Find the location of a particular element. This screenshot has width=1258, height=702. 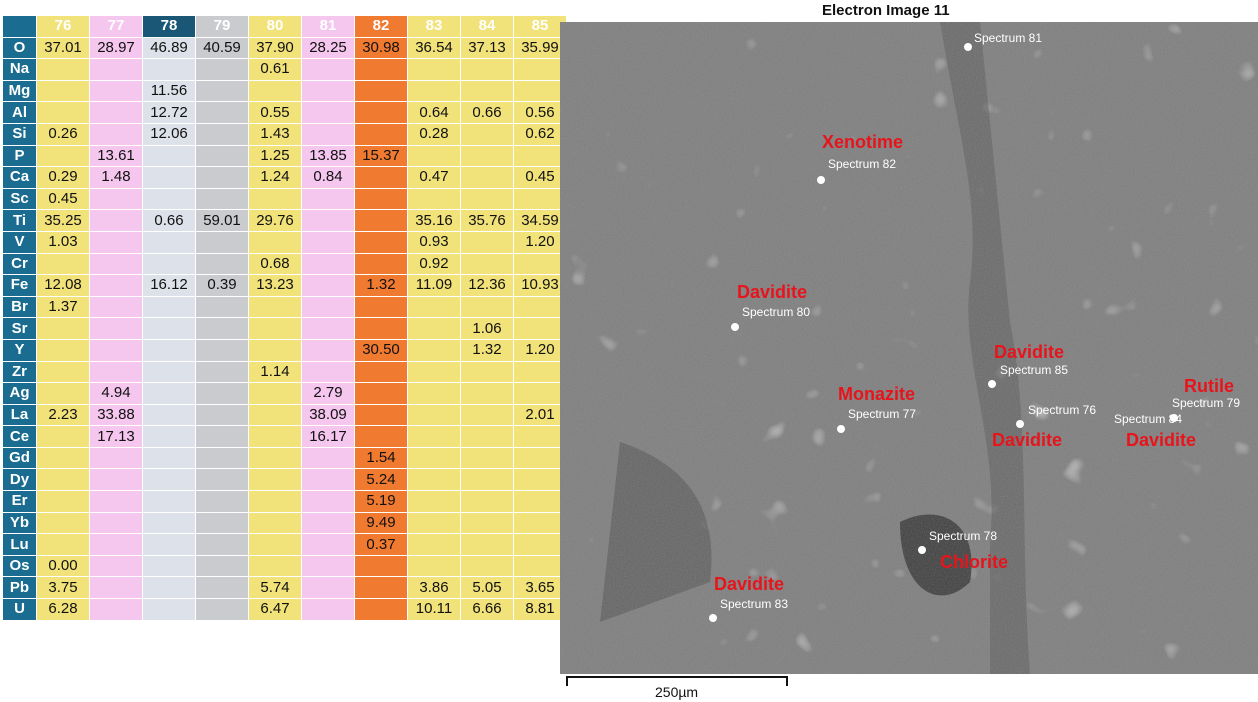

table-row: Ti 35.25 0.66 59.01 29.76 35.16 35.76 34.59 is located at coordinates (284, 220).